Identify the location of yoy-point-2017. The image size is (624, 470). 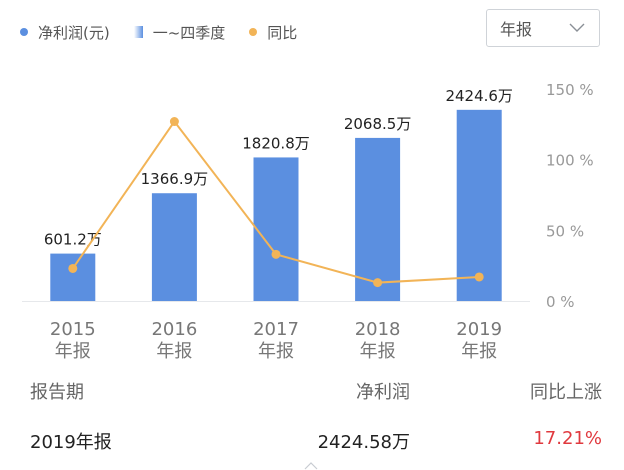
(276, 254).